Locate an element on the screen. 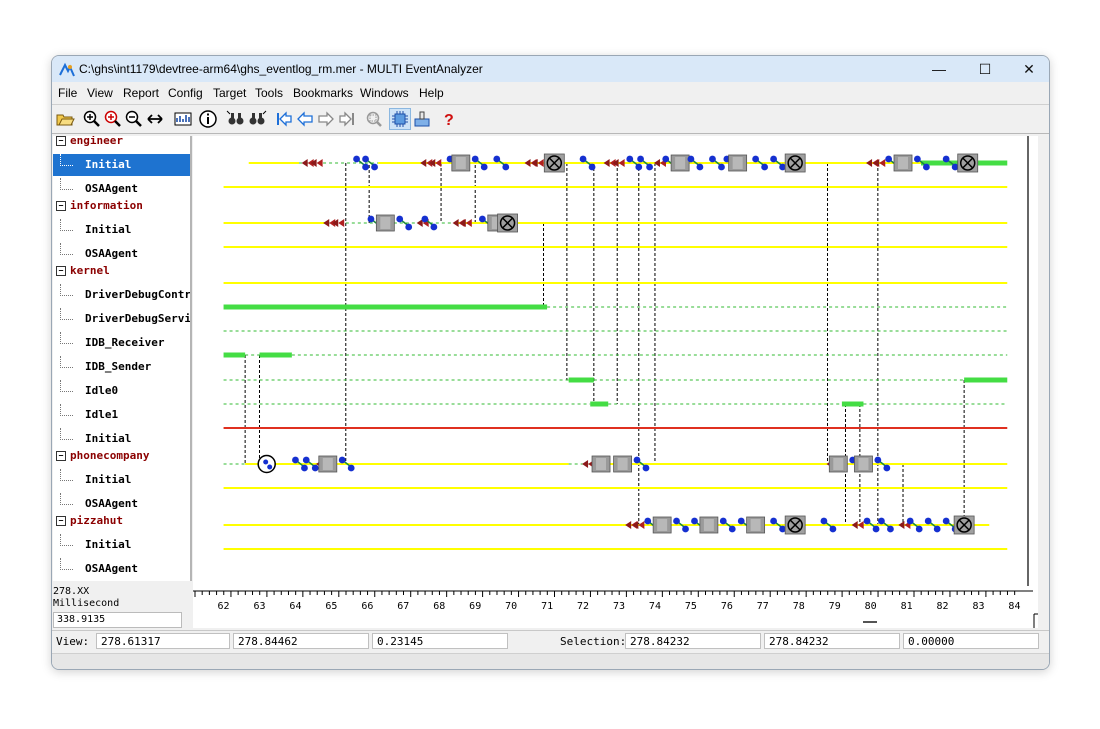 This screenshot has height=729, width=1100. minimize-button: — is located at coordinates (939, 69).